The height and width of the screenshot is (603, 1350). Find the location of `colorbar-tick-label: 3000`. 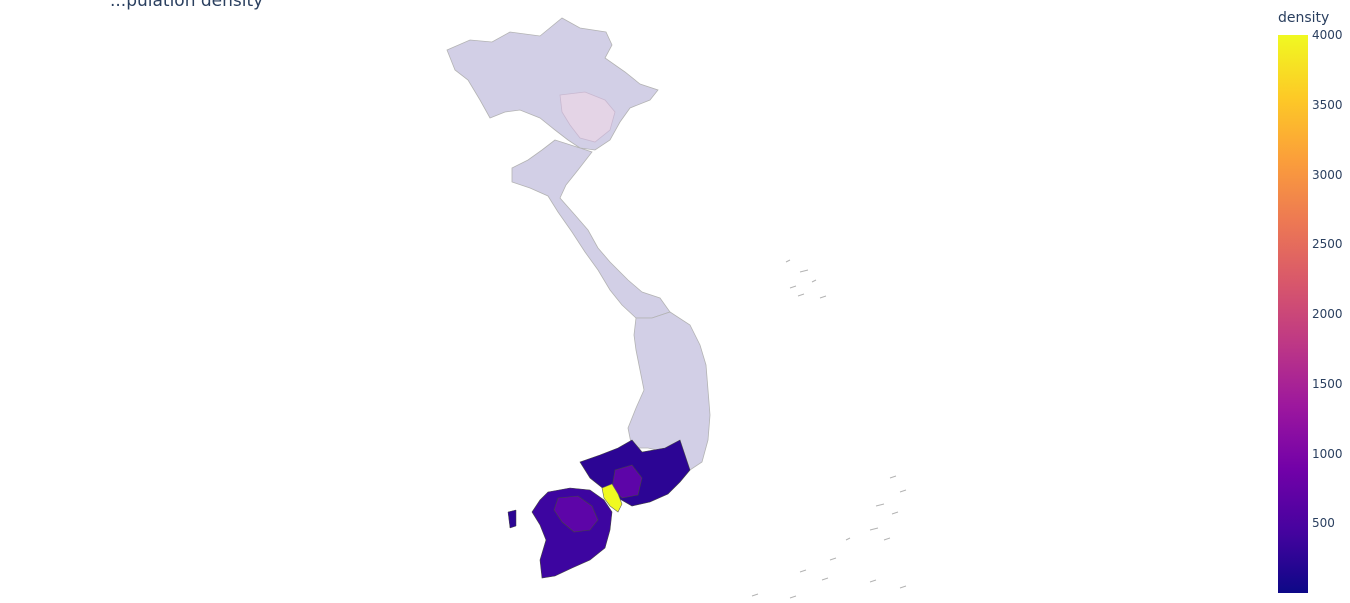

colorbar-tick-label: 3000 is located at coordinates (1327, 174).